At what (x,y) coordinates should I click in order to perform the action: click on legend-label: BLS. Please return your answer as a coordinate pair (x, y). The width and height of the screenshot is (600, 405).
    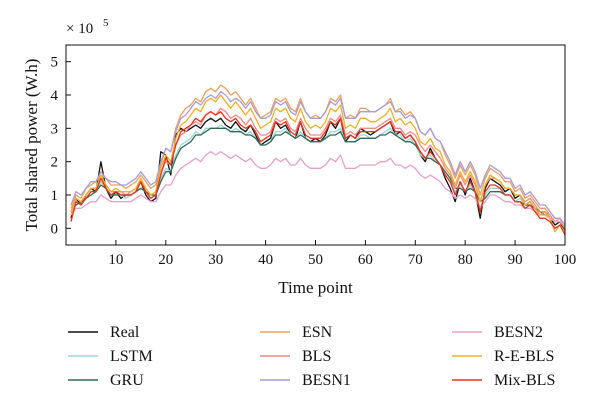
    Looking at the image, I should click on (316, 356).